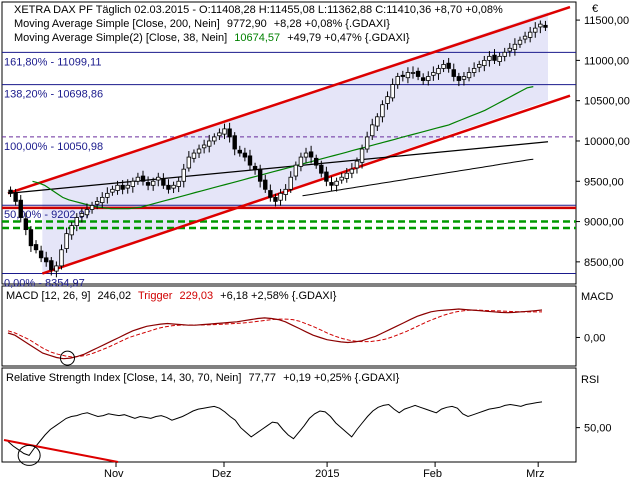  Describe the element at coordinates (278, 167) in the screenshot. I see `channel-middle` at that location.